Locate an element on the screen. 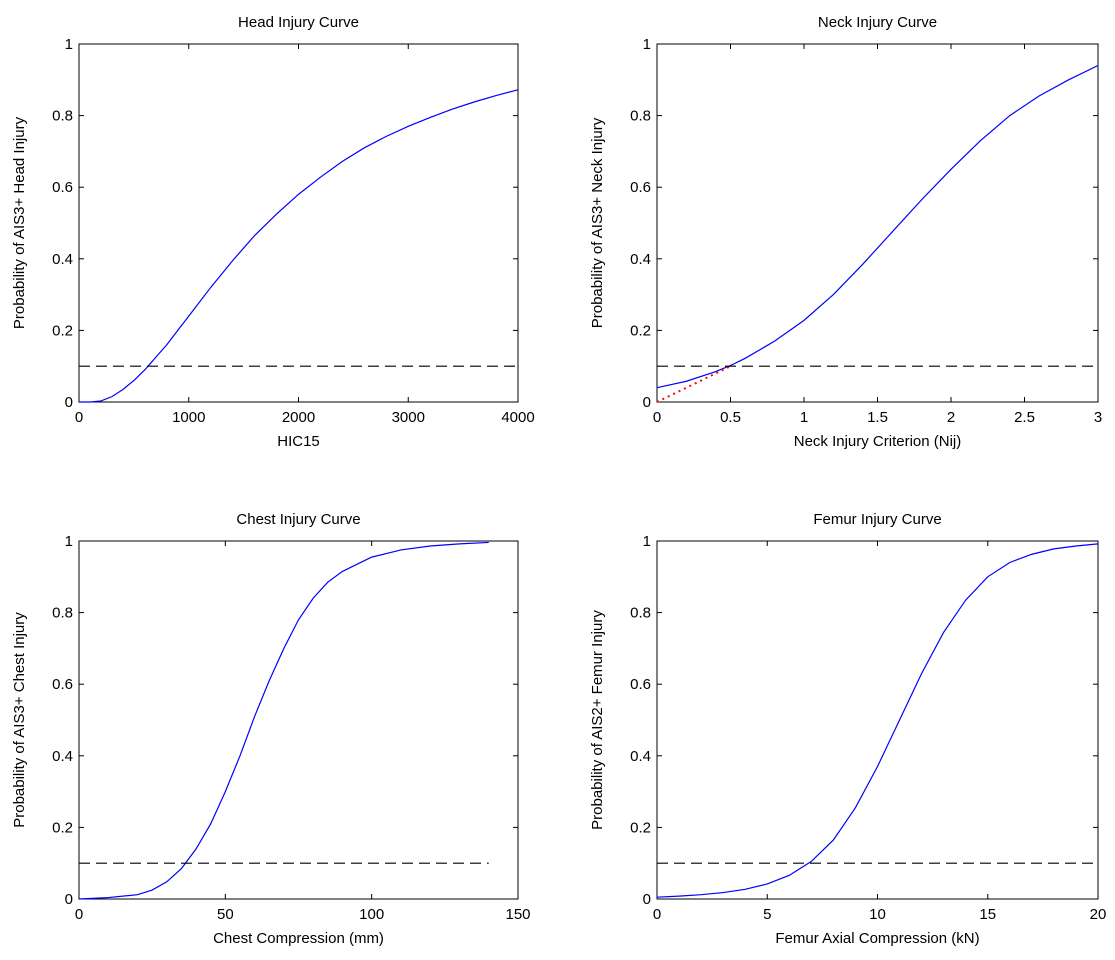 This screenshot has width=1115, height=960. femur-x-tick-label: 10 is located at coordinates (877, 914).